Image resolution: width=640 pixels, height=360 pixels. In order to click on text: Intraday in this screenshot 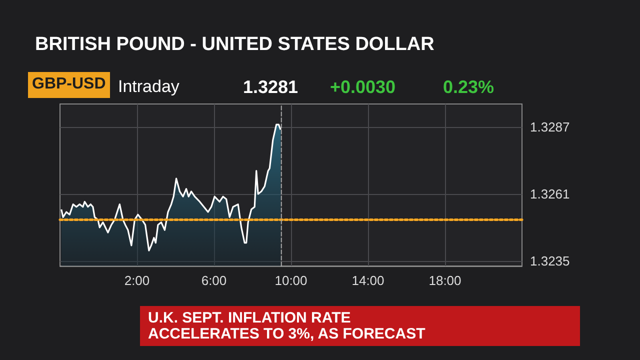, I will do `click(149, 86)`.